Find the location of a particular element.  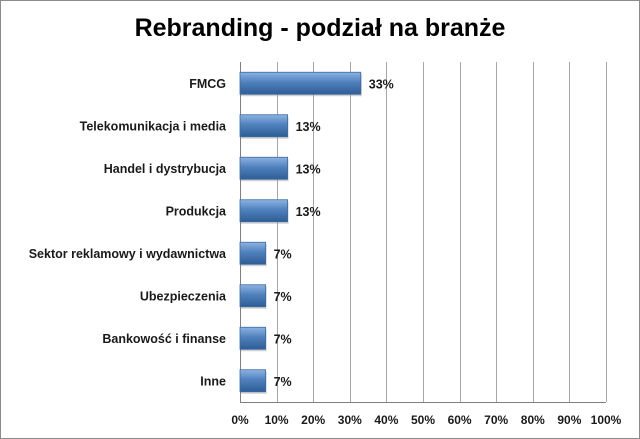

category-label: FMCG is located at coordinates (207, 84).